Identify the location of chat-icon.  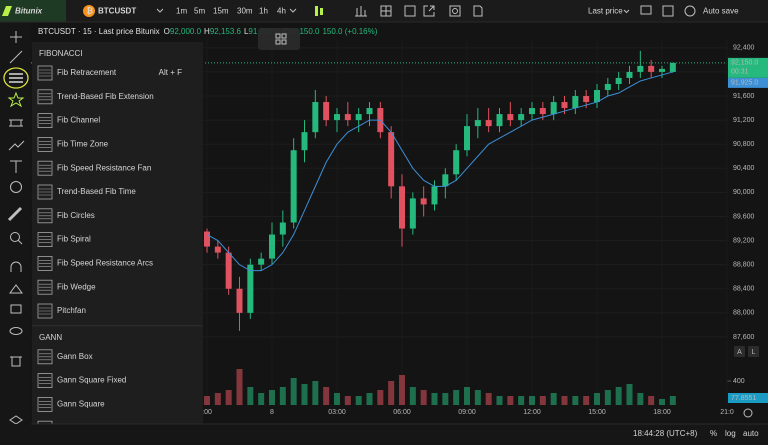
(646, 10).